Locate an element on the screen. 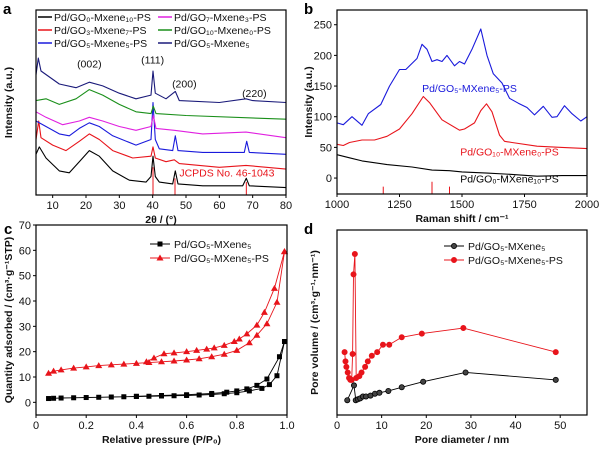  legend-label: Pd/GO₃-Mxene₇-PS is located at coordinates (100, 31).